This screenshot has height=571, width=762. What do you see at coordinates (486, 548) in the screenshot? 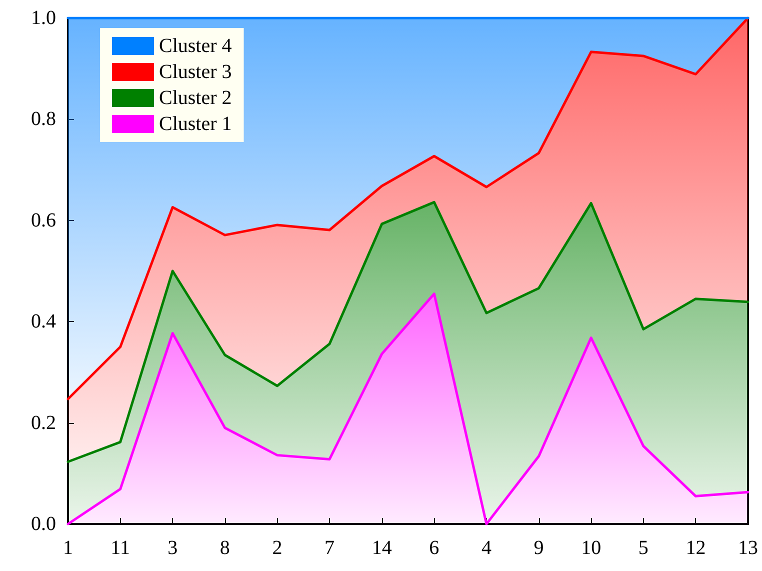
I see `x-tick-label: 4` at bounding box center [486, 548].